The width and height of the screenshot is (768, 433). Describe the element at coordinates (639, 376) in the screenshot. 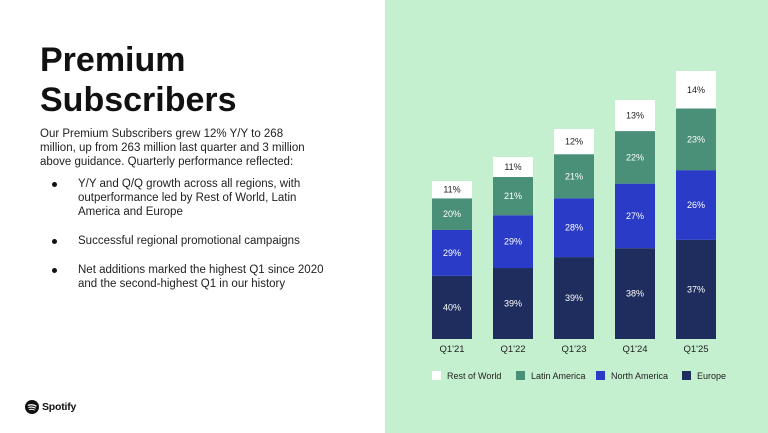

I see `legend-label: North America` at that location.